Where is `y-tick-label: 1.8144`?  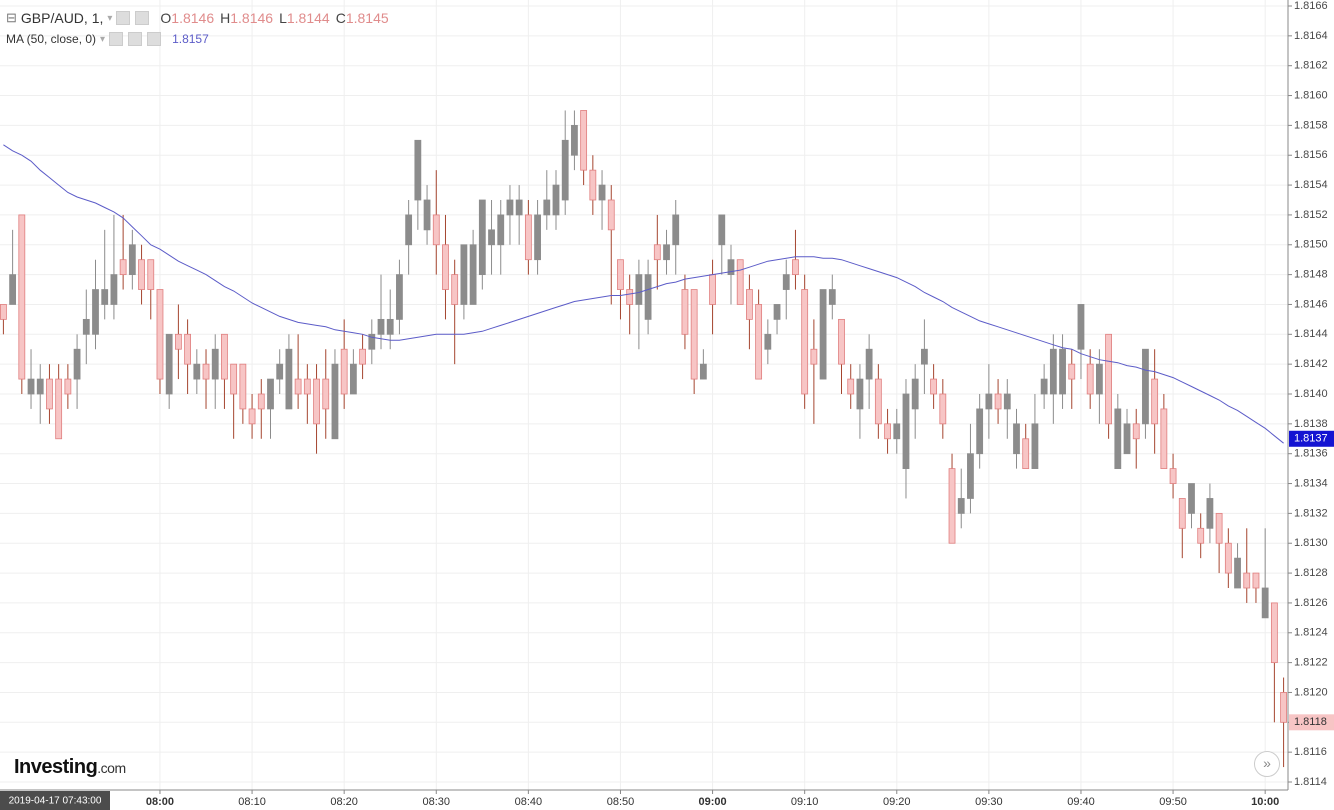
y-tick-label: 1.8144 is located at coordinates (1311, 334).